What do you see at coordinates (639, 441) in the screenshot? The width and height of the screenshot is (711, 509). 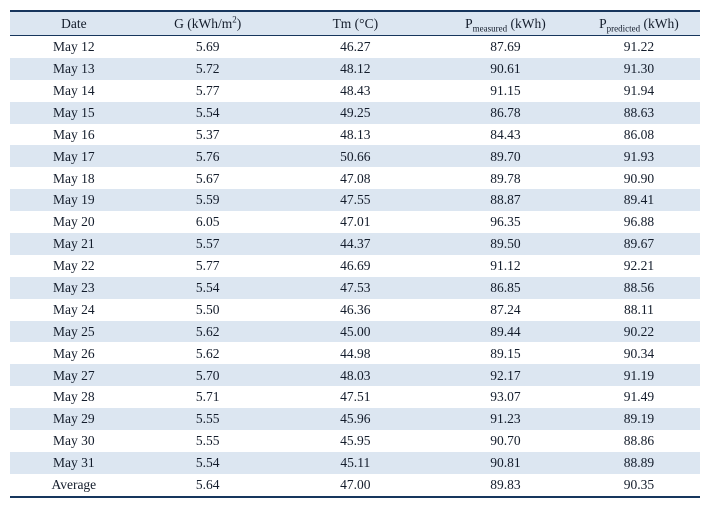 I see `cell: 88.86` at bounding box center [639, 441].